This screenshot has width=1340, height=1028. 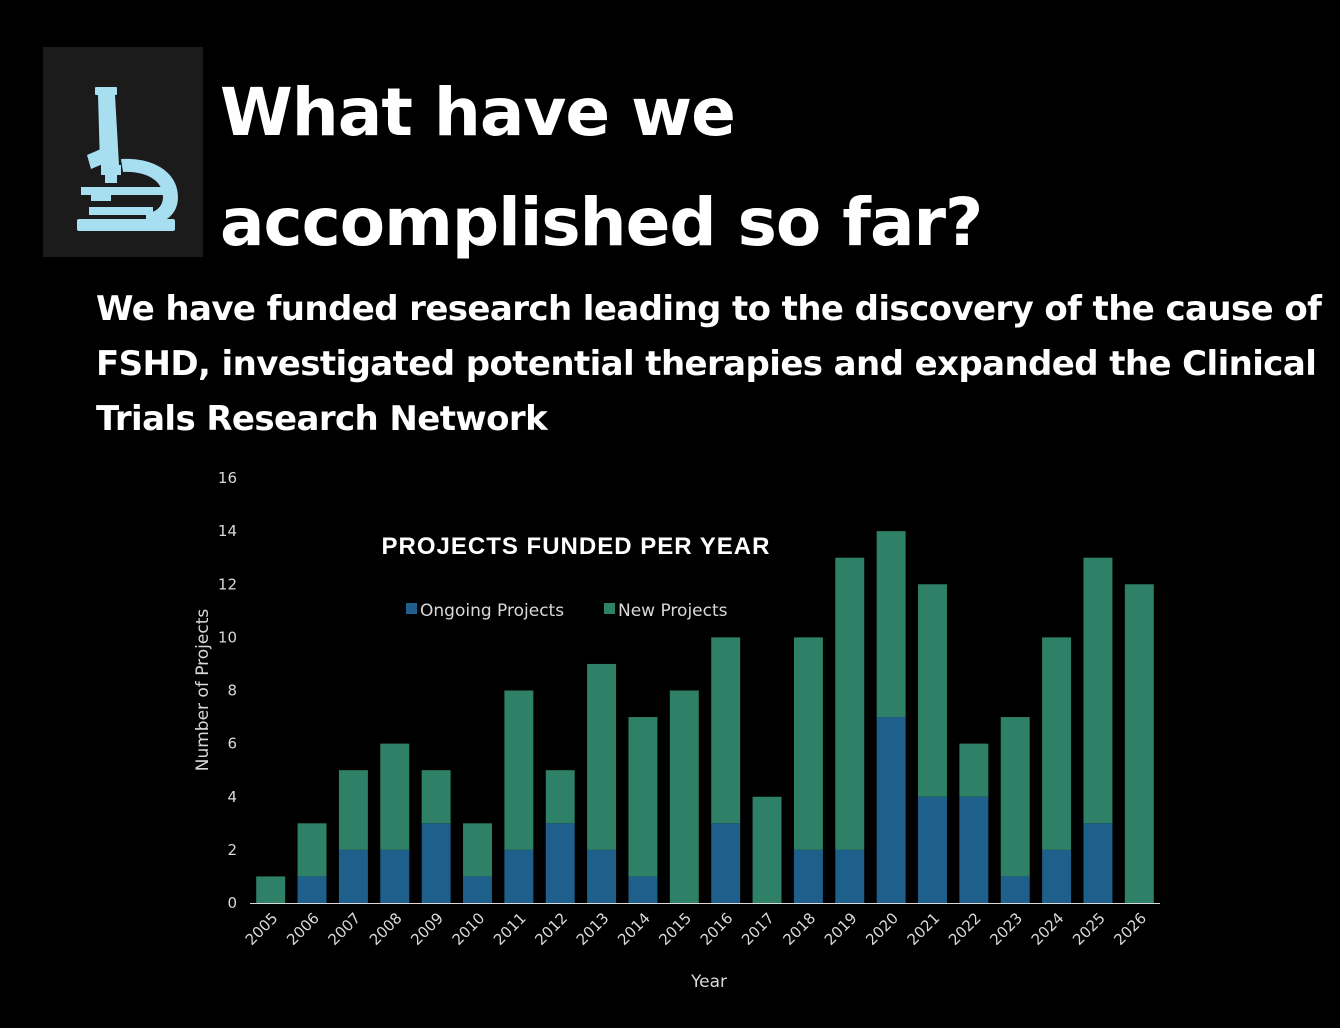 I want to click on x-tick-label: 2009, so click(x=427, y=929).